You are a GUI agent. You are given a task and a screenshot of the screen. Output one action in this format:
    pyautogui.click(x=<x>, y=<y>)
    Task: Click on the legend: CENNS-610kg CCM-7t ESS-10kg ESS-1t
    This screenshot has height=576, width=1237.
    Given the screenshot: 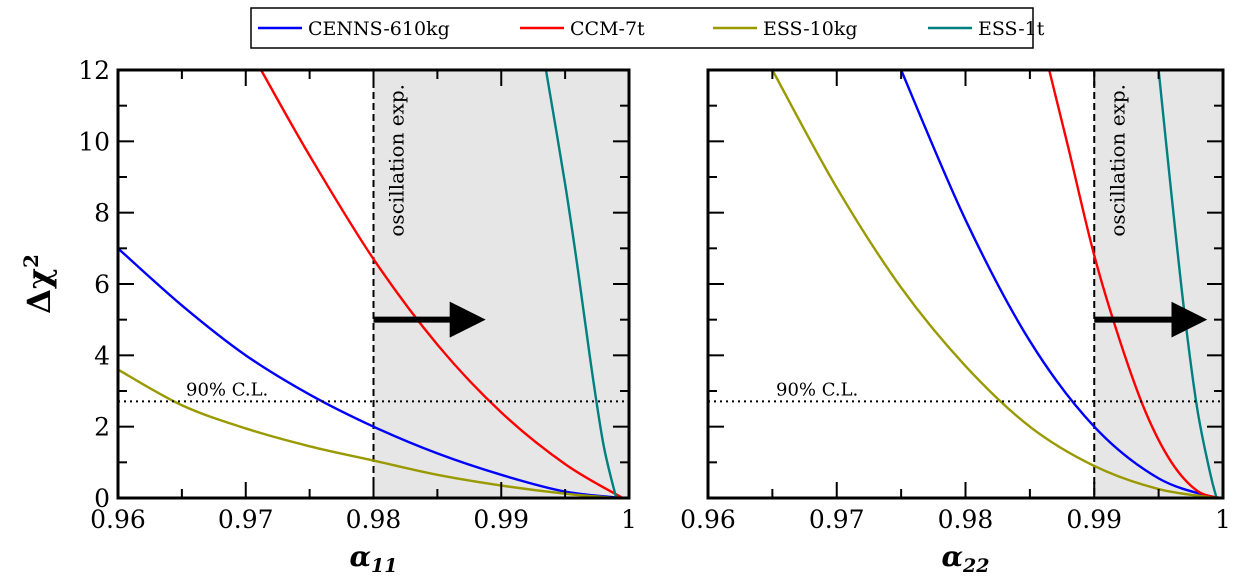 What is the action you would take?
    pyautogui.click(x=647, y=28)
    